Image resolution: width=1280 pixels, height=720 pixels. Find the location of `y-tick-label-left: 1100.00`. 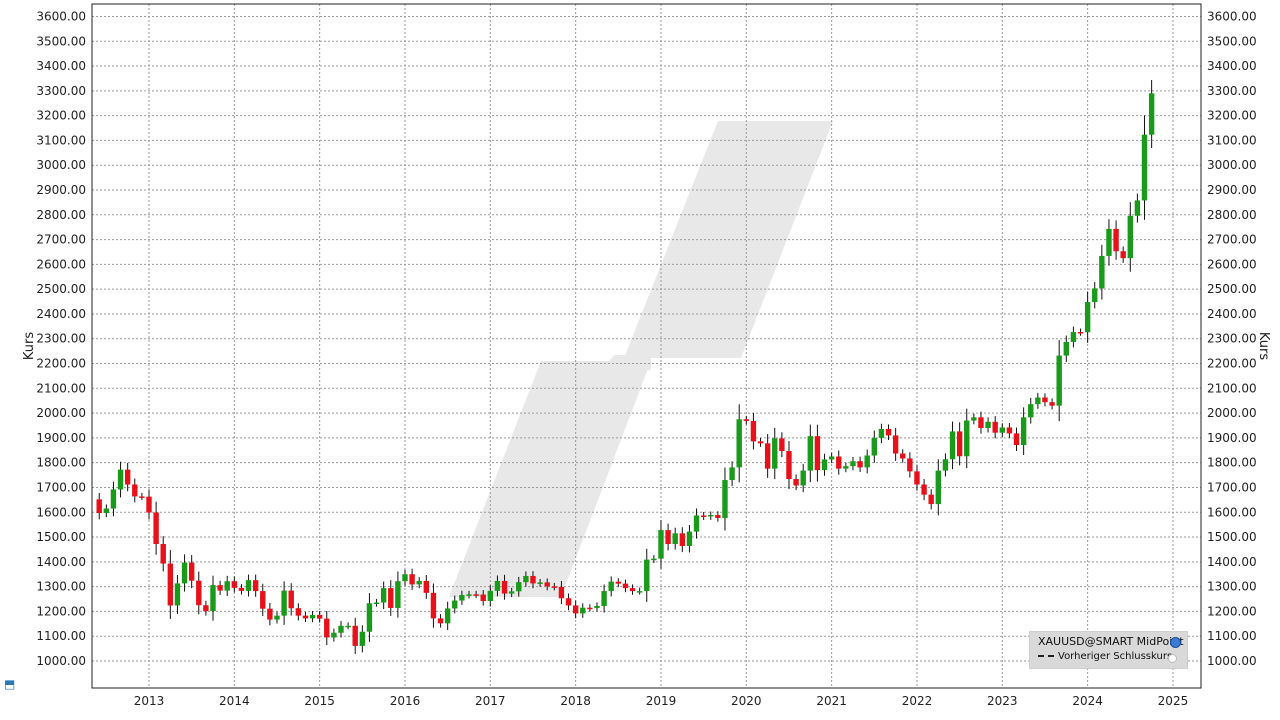

y-tick-label-left: 1100.00 is located at coordinates (61, 636).